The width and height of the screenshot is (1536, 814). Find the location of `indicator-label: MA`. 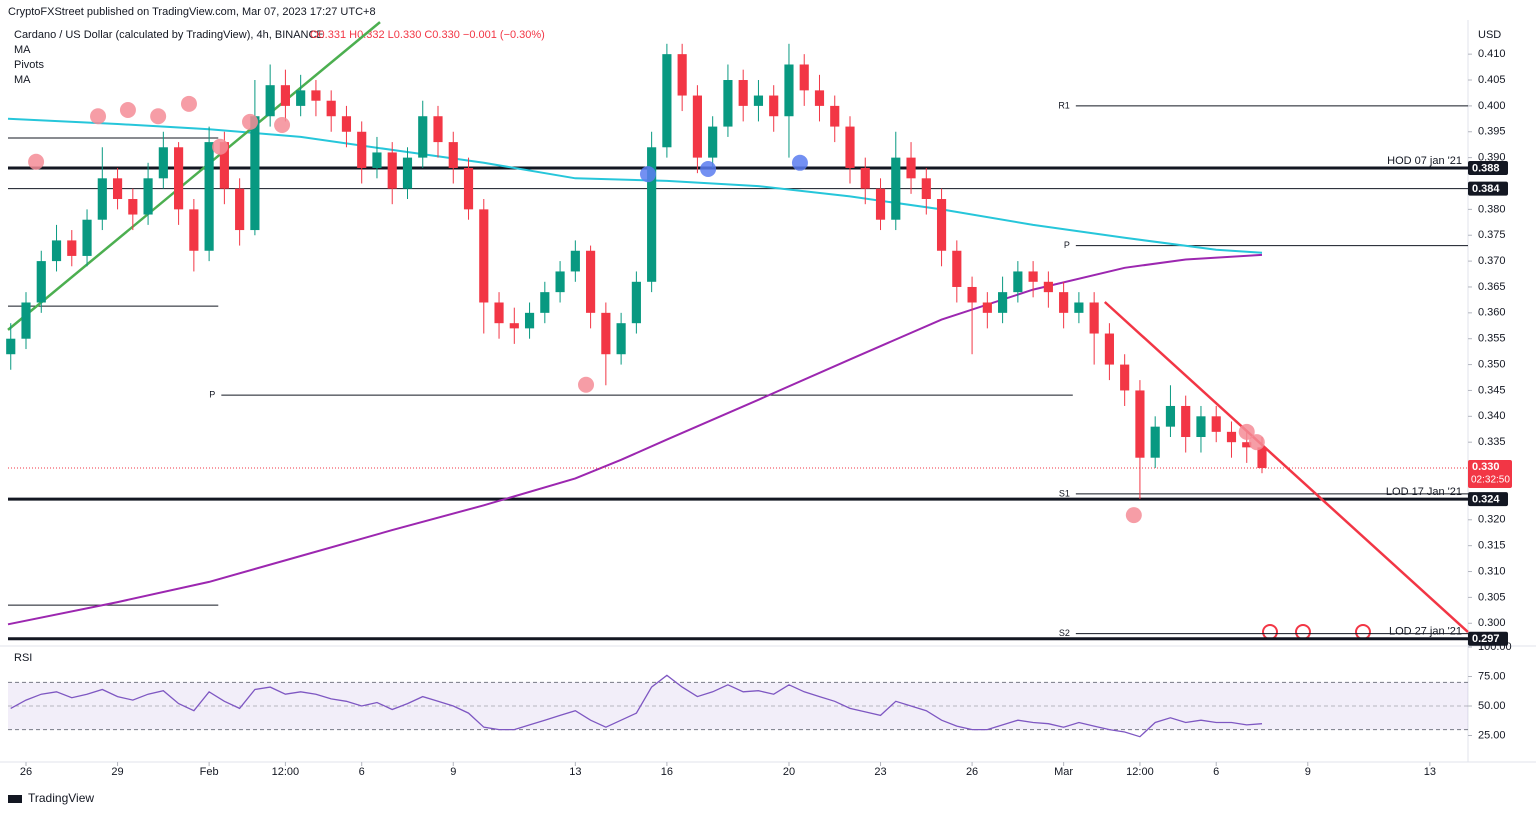

indicator-label: MA is located at coordinates (22, 80).